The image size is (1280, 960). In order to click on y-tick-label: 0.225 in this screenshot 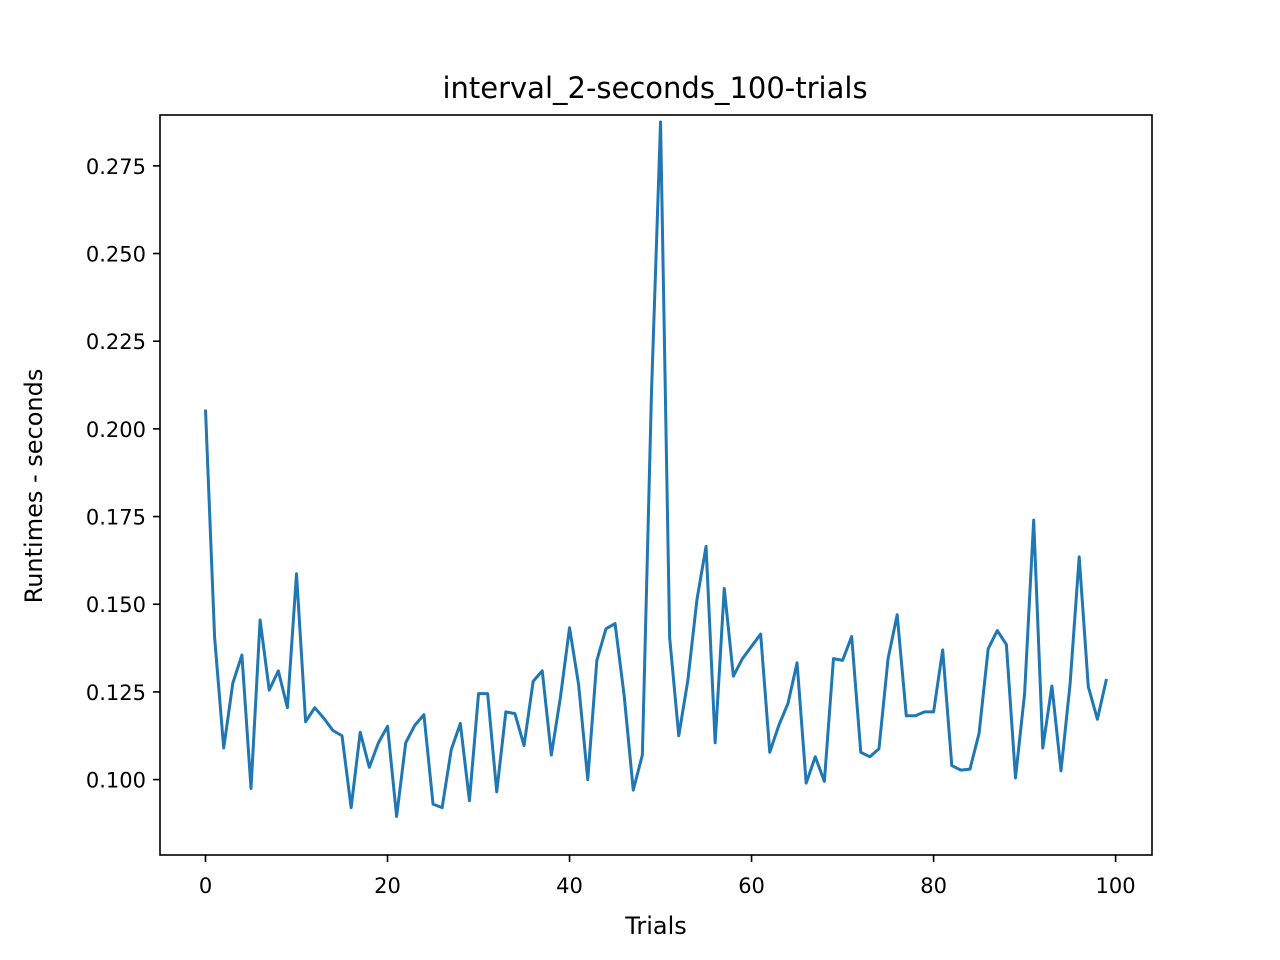, I will do `click(116, 342)`.